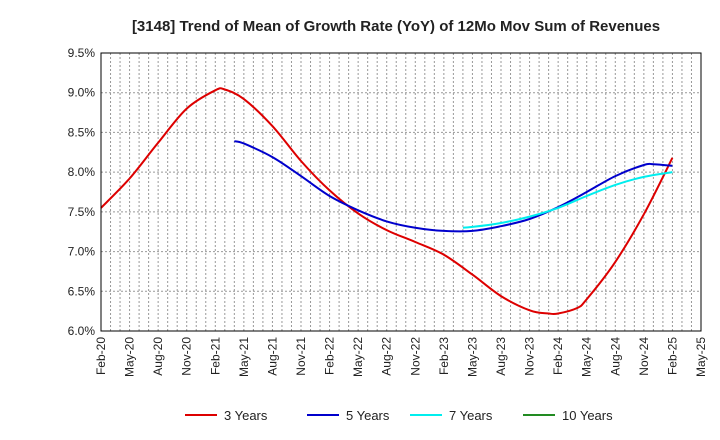 This screenshot has width=720, height=440. Describe the element at coordinates (368, 415) in the screenshot. I see `legend-label: 5 Years` at that location.